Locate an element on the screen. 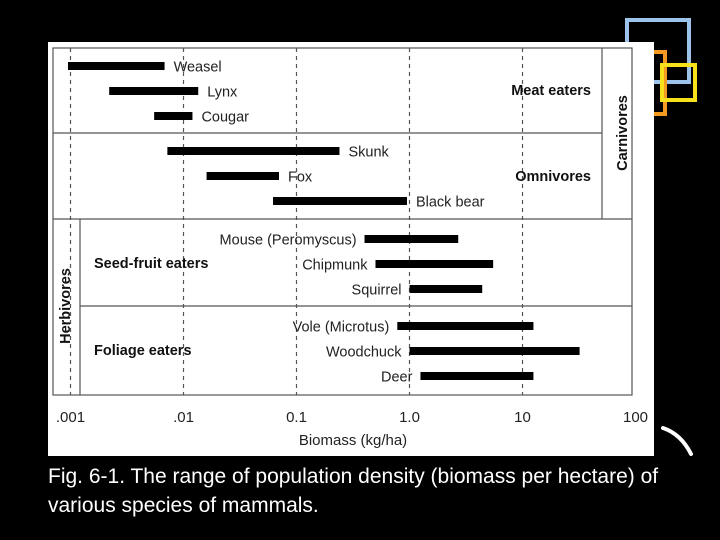  label-squirrel: Squirrel is located at coordinates (377, 291).